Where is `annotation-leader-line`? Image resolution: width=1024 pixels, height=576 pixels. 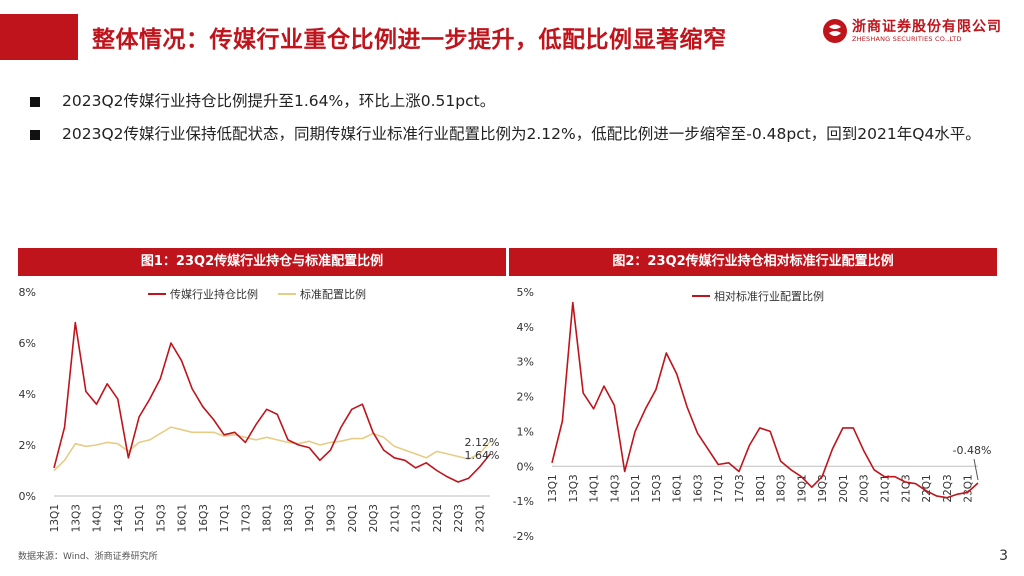 annotation-leader-line is located at coordinates (976, 469).